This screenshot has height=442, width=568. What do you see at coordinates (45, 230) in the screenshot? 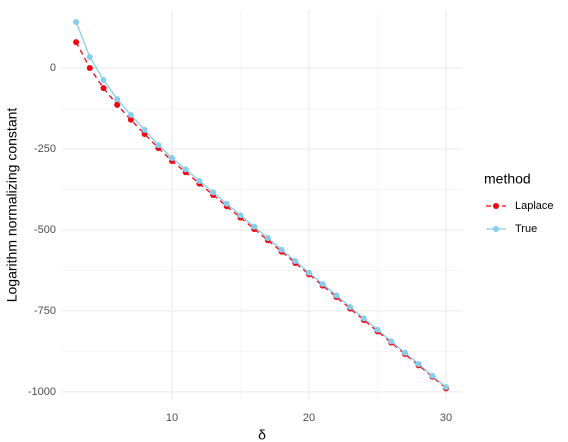
I see `y-tick-label: -500` at bounding box center [45, 230].